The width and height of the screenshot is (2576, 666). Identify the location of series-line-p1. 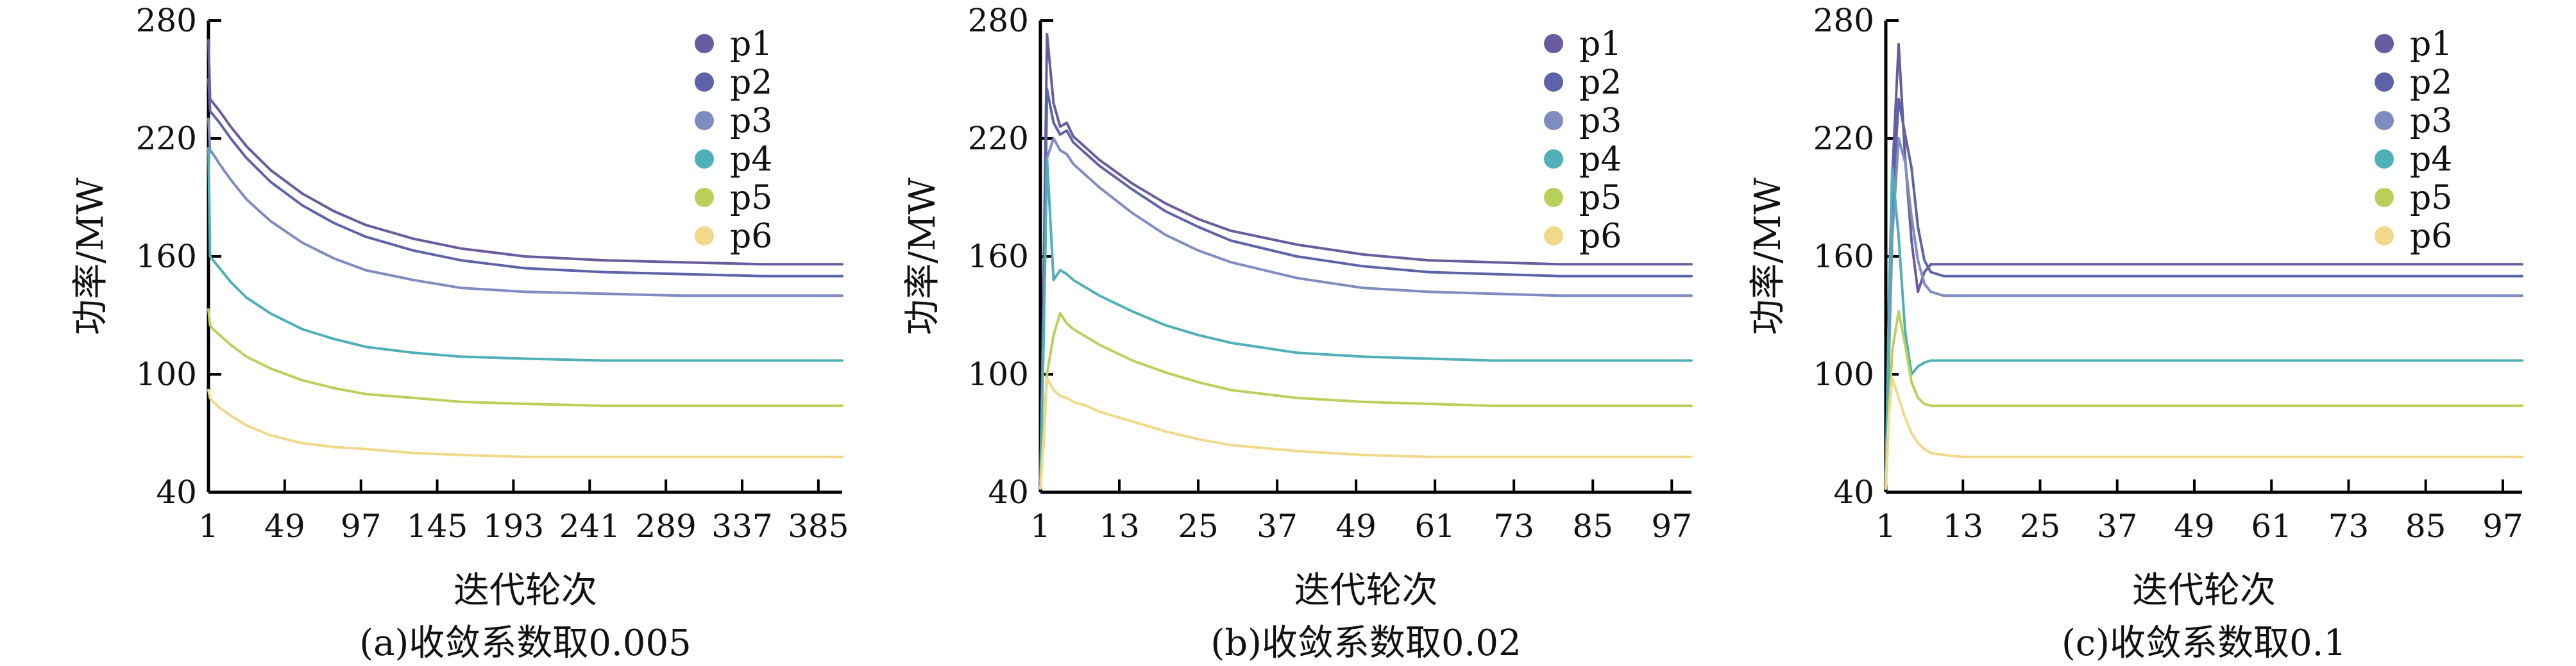
(525, 152).